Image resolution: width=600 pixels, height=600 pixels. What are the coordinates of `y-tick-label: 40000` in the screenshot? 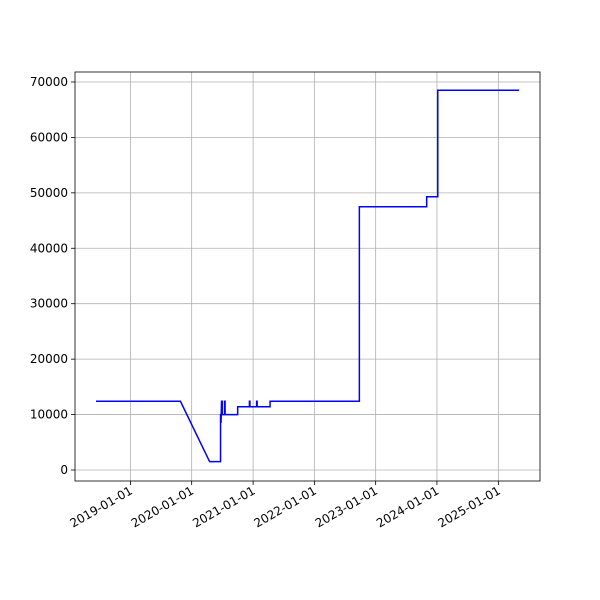 It's located at (49, 248).